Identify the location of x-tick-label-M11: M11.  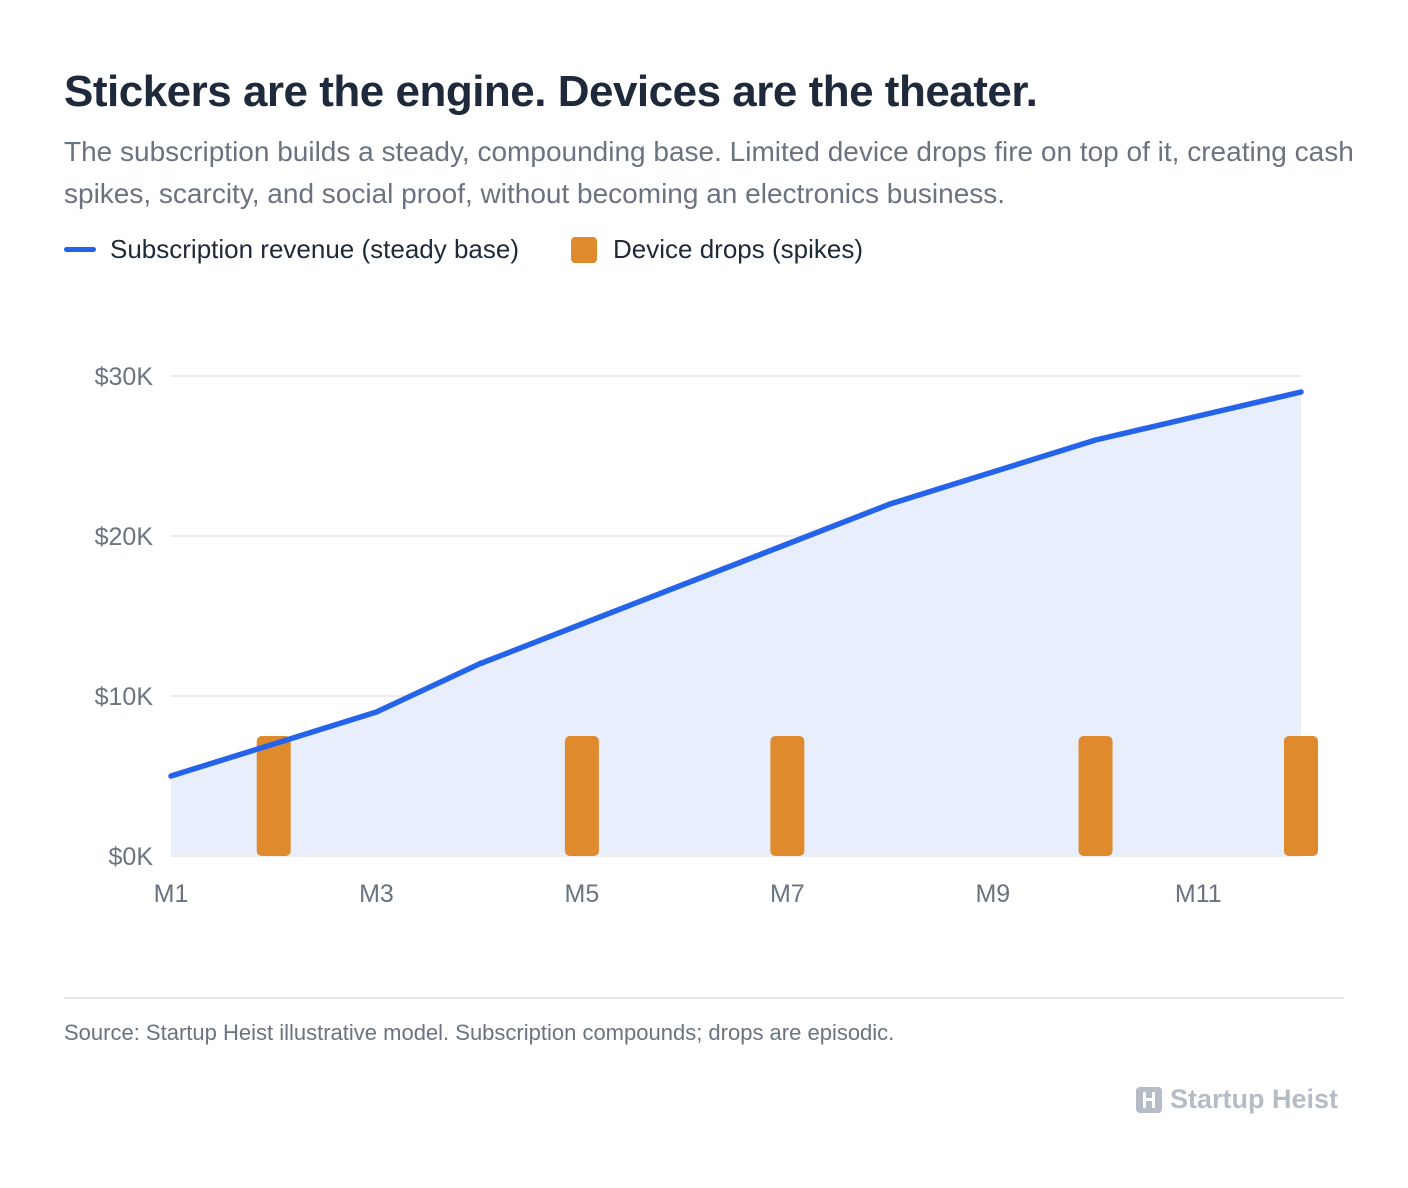
(1198, 894).